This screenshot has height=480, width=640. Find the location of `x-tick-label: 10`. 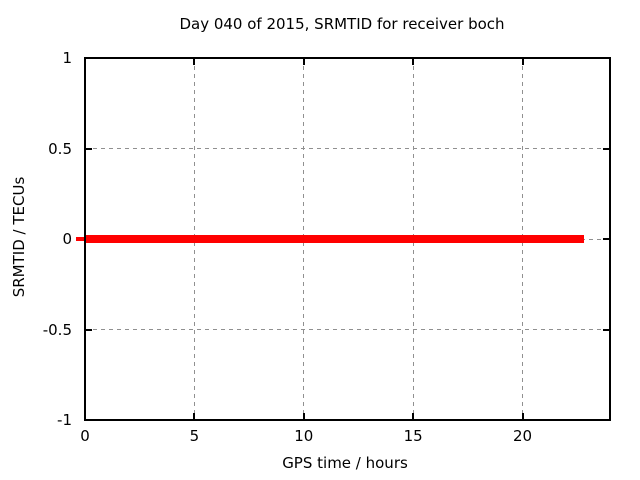

x-tick-label: 10 is located at coordinates (304, 436).